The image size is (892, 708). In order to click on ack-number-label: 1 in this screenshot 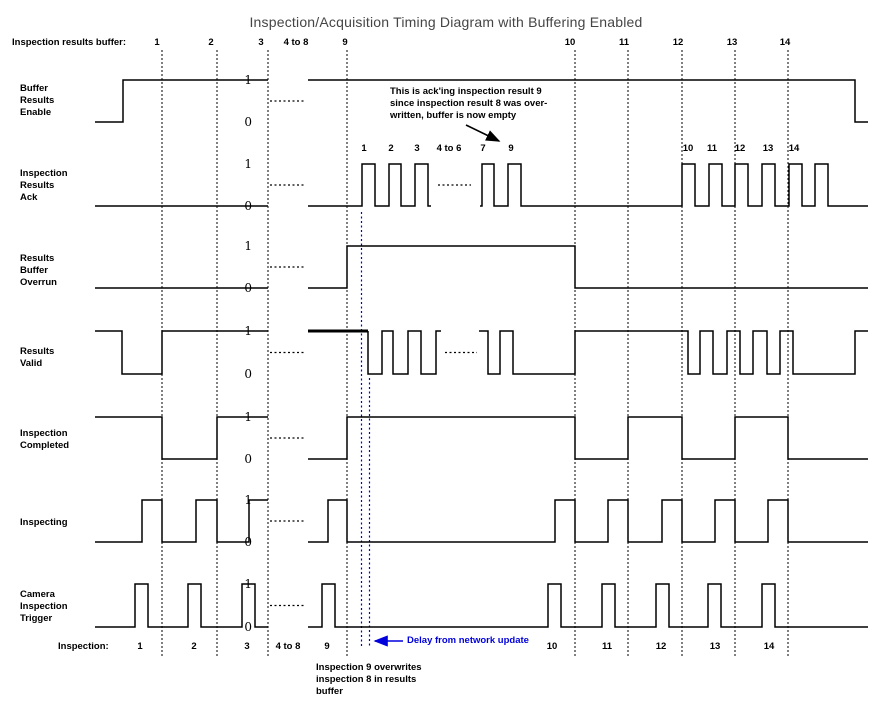, I will do `click(364, 148)`.